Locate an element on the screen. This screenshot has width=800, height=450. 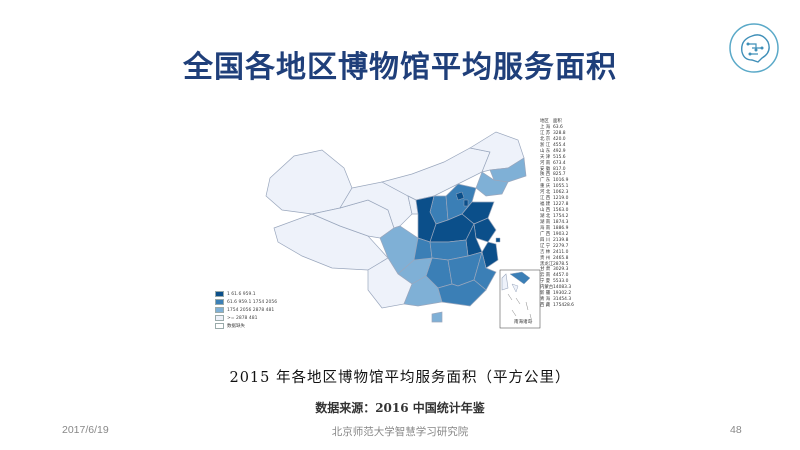
area-value-cell: 2878.5 is located at coordinates (561, 264).